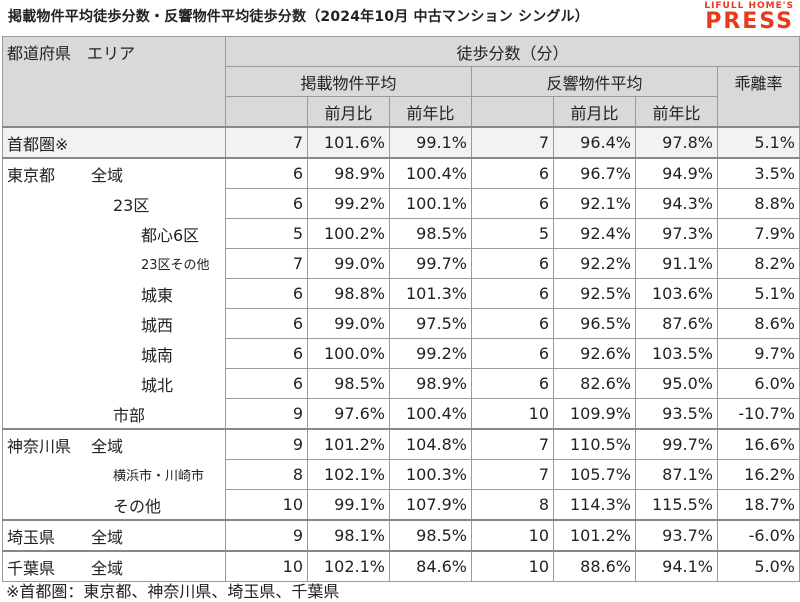 The width and height of the screenshot is (800, 602). What do you see at coordinates (512, 51) in the screenshot?
I see `header-walk-minutes: 徒歩分数（分）` at bounding box center [512, 51].